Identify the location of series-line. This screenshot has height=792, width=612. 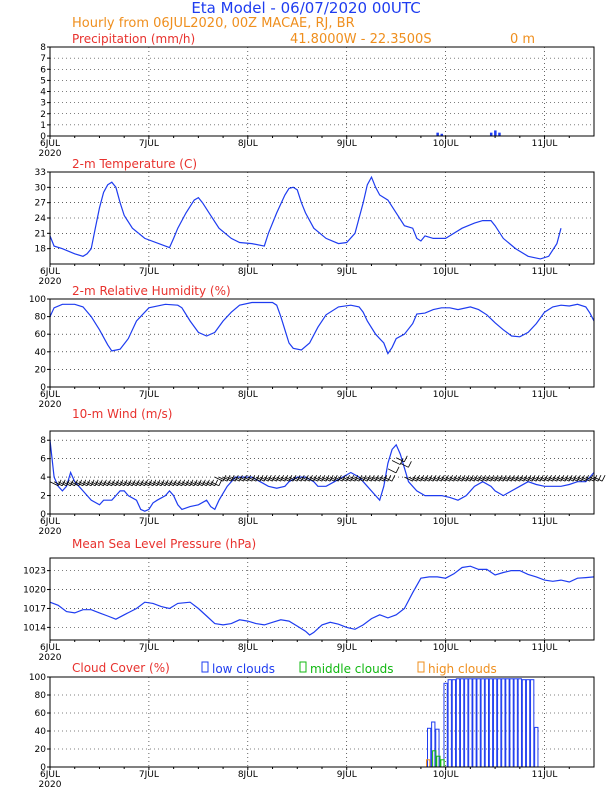
(322, 600).